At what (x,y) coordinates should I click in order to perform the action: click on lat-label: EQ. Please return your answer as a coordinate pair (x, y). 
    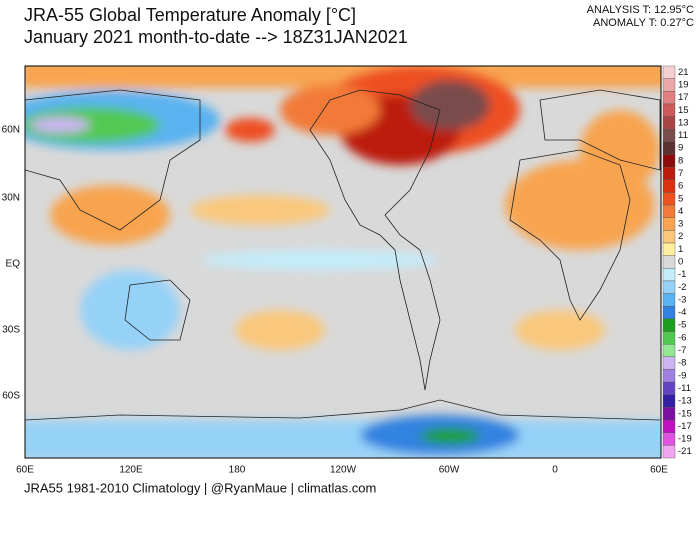
    Looking at the image, I should click on (13, 264).